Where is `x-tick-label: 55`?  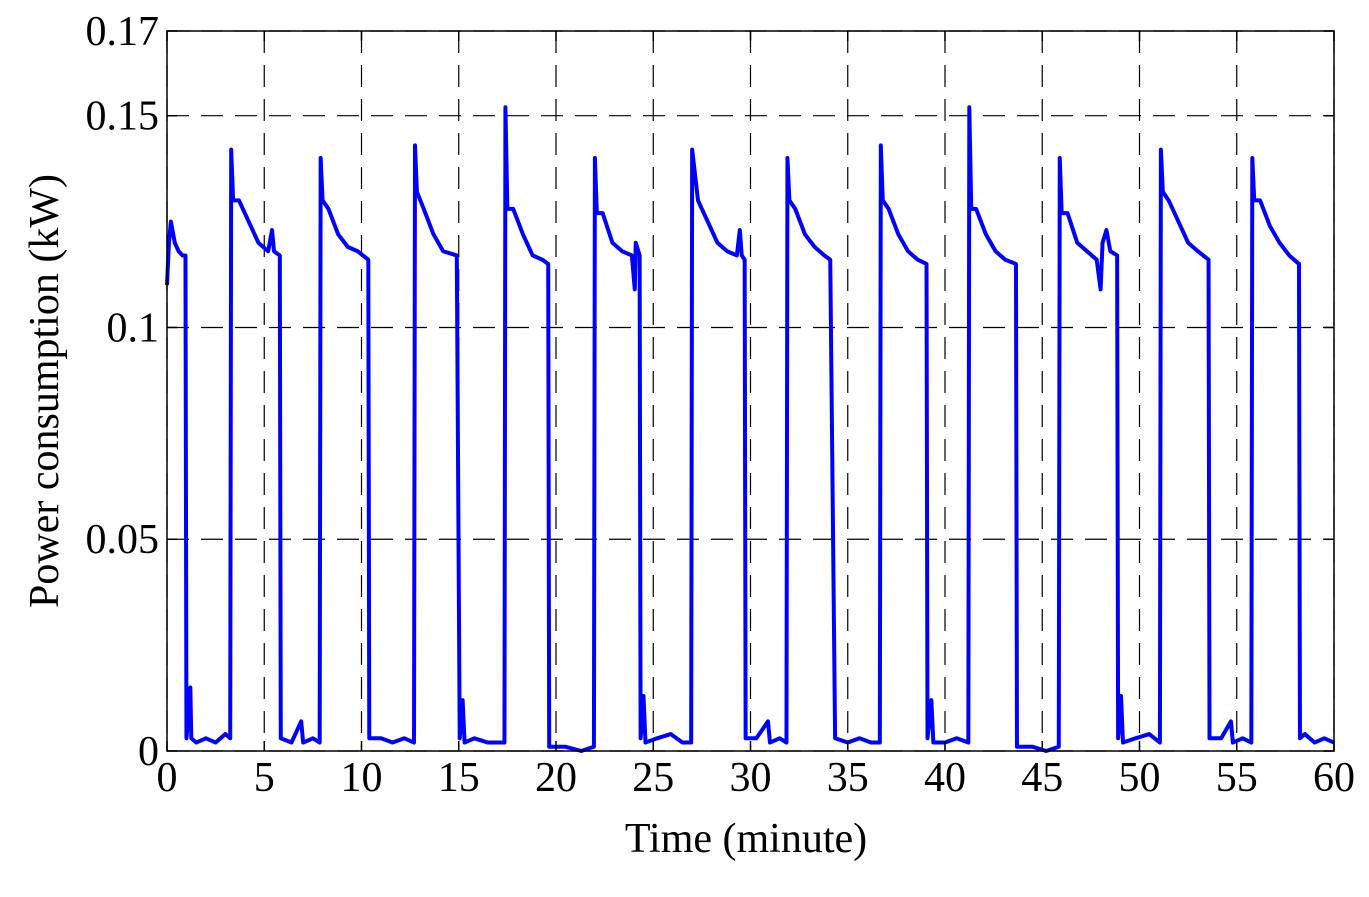 x-tick-label: 55 is located at coordinates (1237, 778).